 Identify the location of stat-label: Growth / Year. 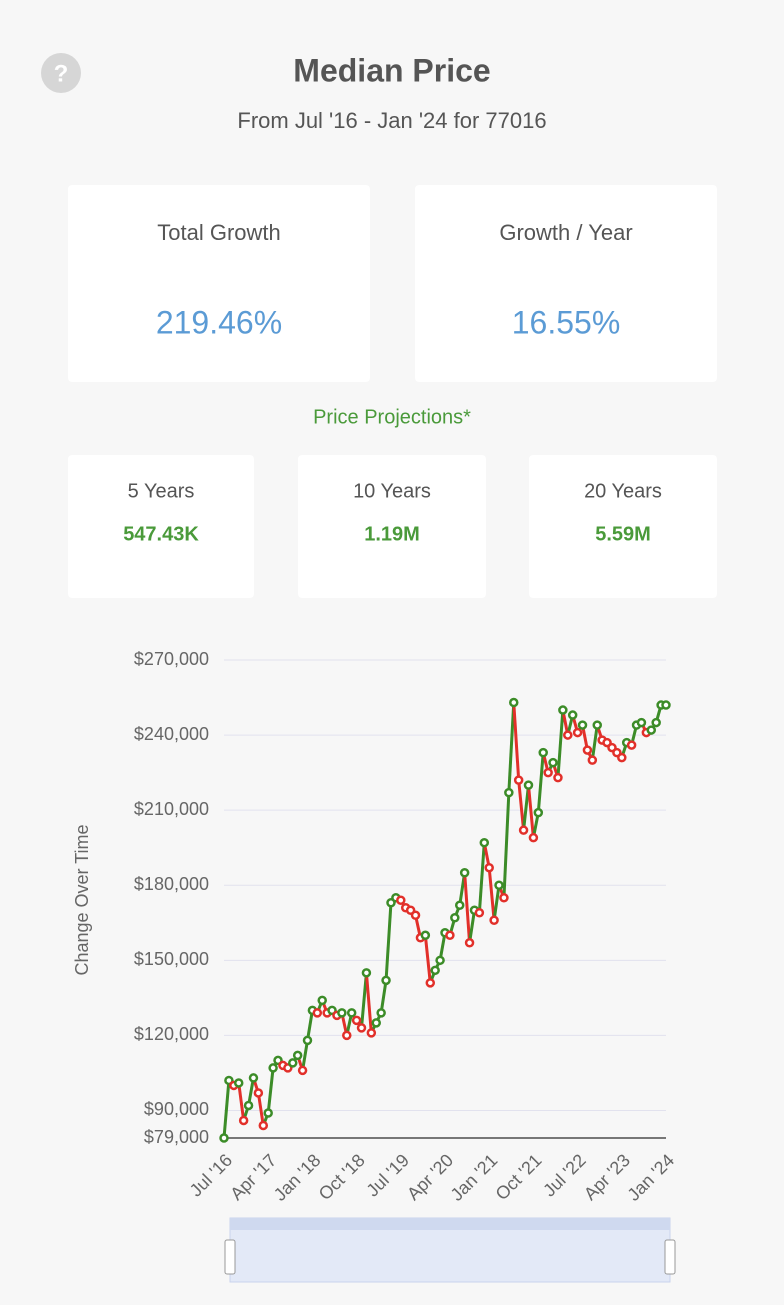
(565, 232).